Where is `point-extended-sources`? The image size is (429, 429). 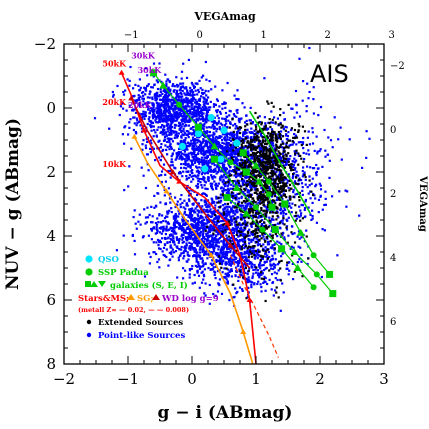 point-extended-sources is located at coordinates (256, 137).